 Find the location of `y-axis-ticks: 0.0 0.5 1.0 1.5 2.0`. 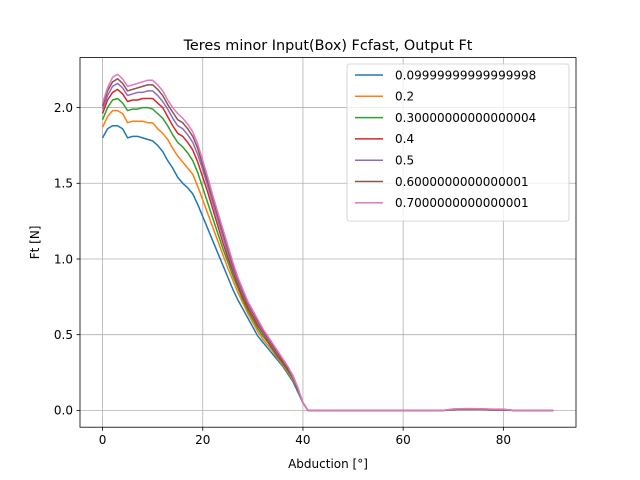

y-axis-ticks: 0.0 0.5 1.0 1.5 2.0 is located at coordinates (67, 259).